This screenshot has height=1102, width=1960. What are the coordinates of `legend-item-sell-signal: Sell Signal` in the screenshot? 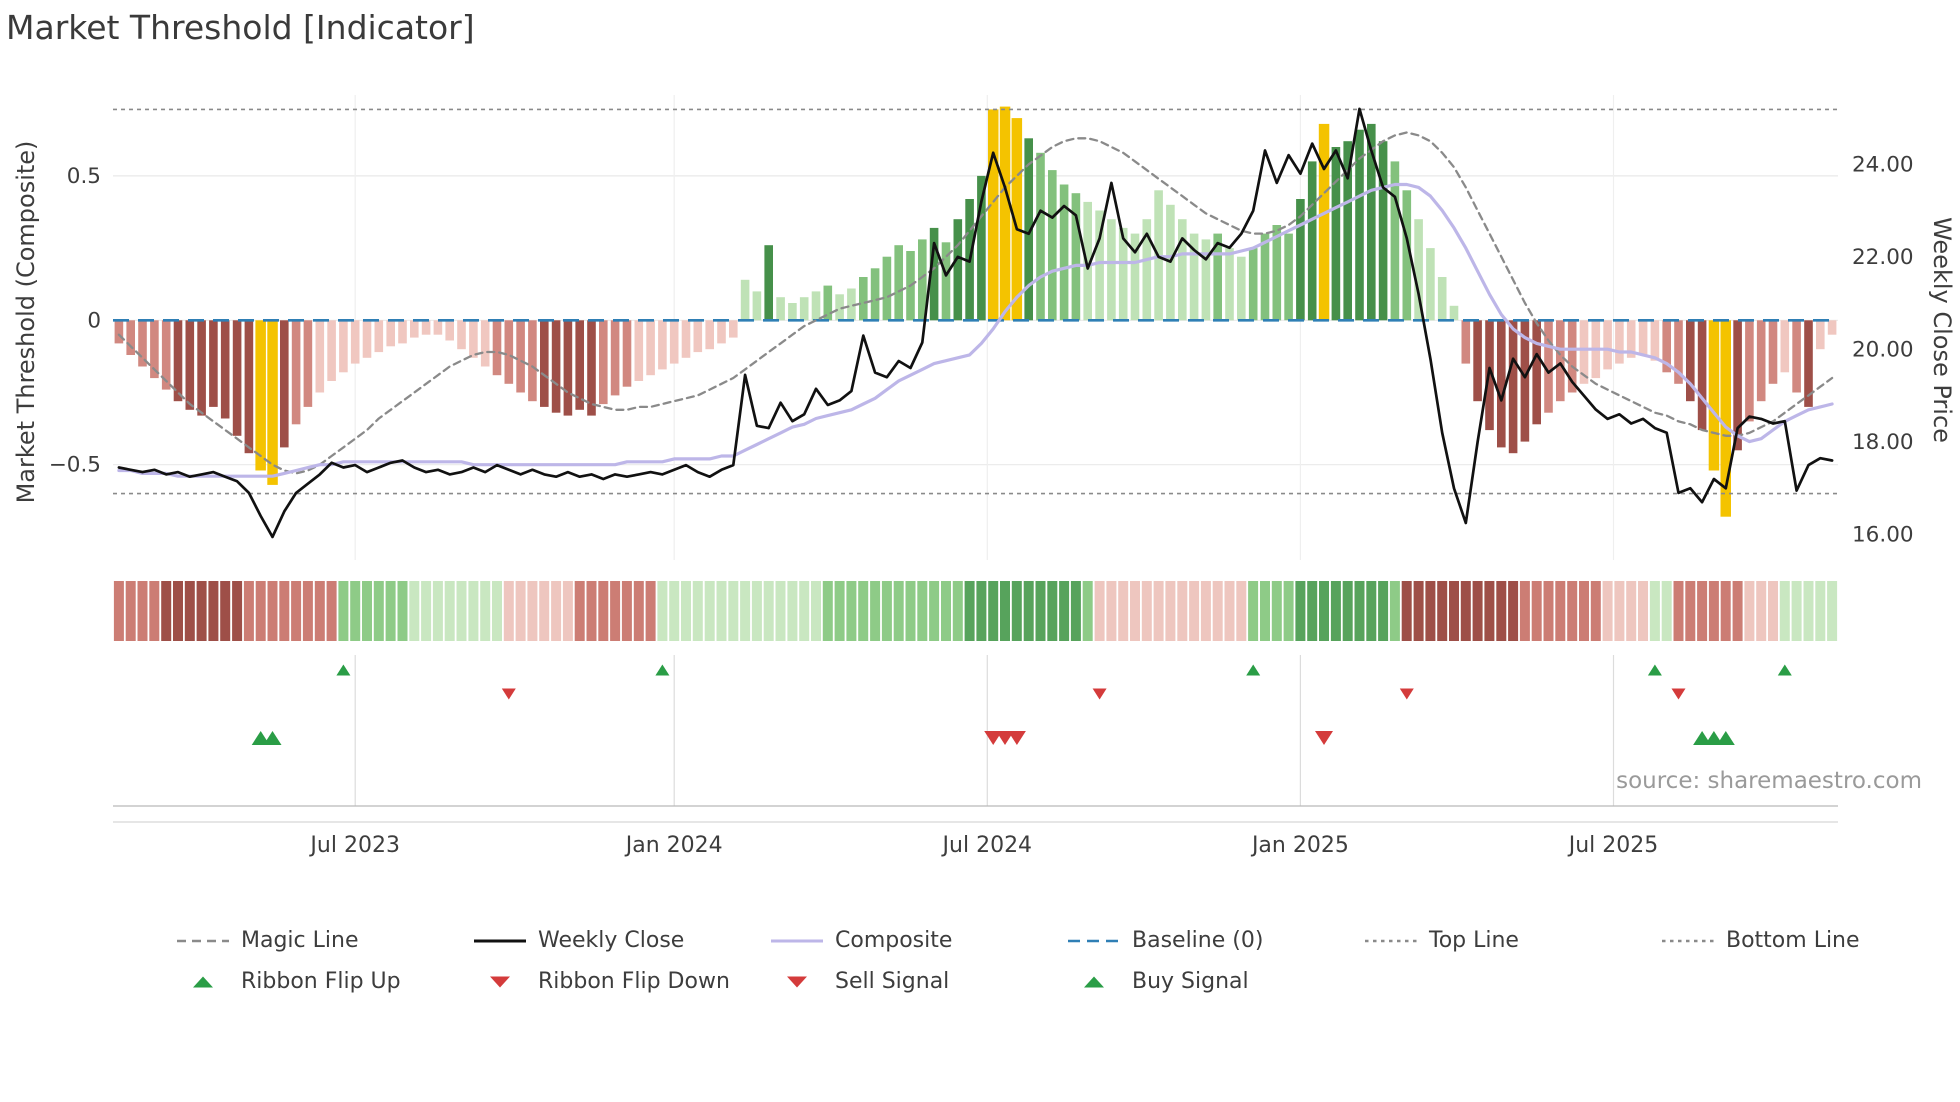 It's located at (917, 981).